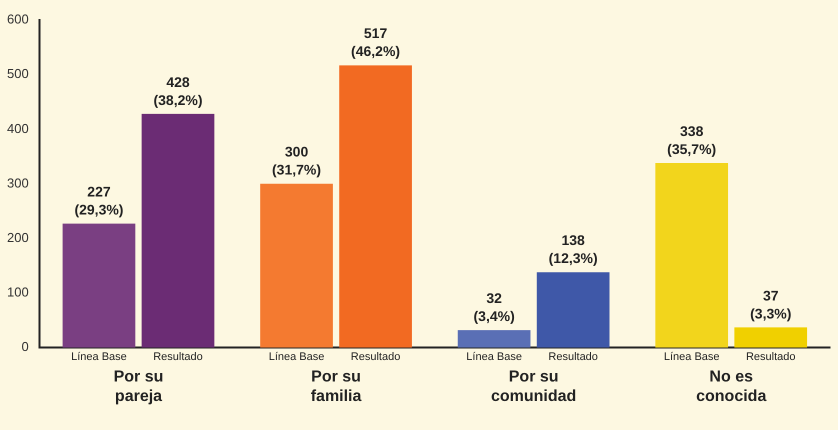  Describe the element at coordinates (99, 201) in the screenshot. I see `data-label: 227 (29,3%)` at that location.